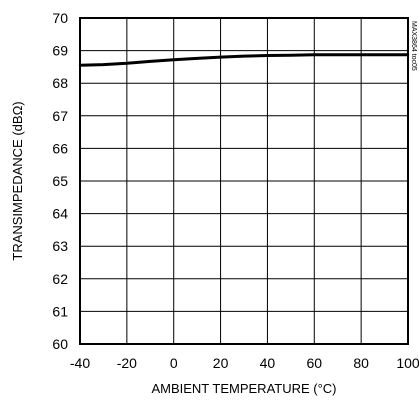 This screenshot has height=402, width=419. Describe the element at coordinates (314, 363) in the screenshot. I see `x-tick-label: 60` at that location.